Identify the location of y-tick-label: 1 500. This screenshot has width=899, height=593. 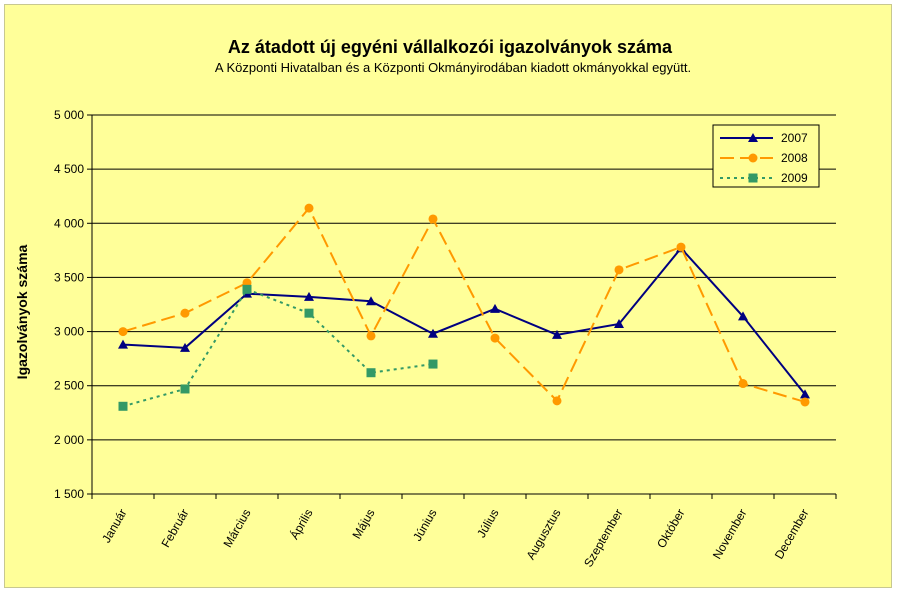
(69, 494).